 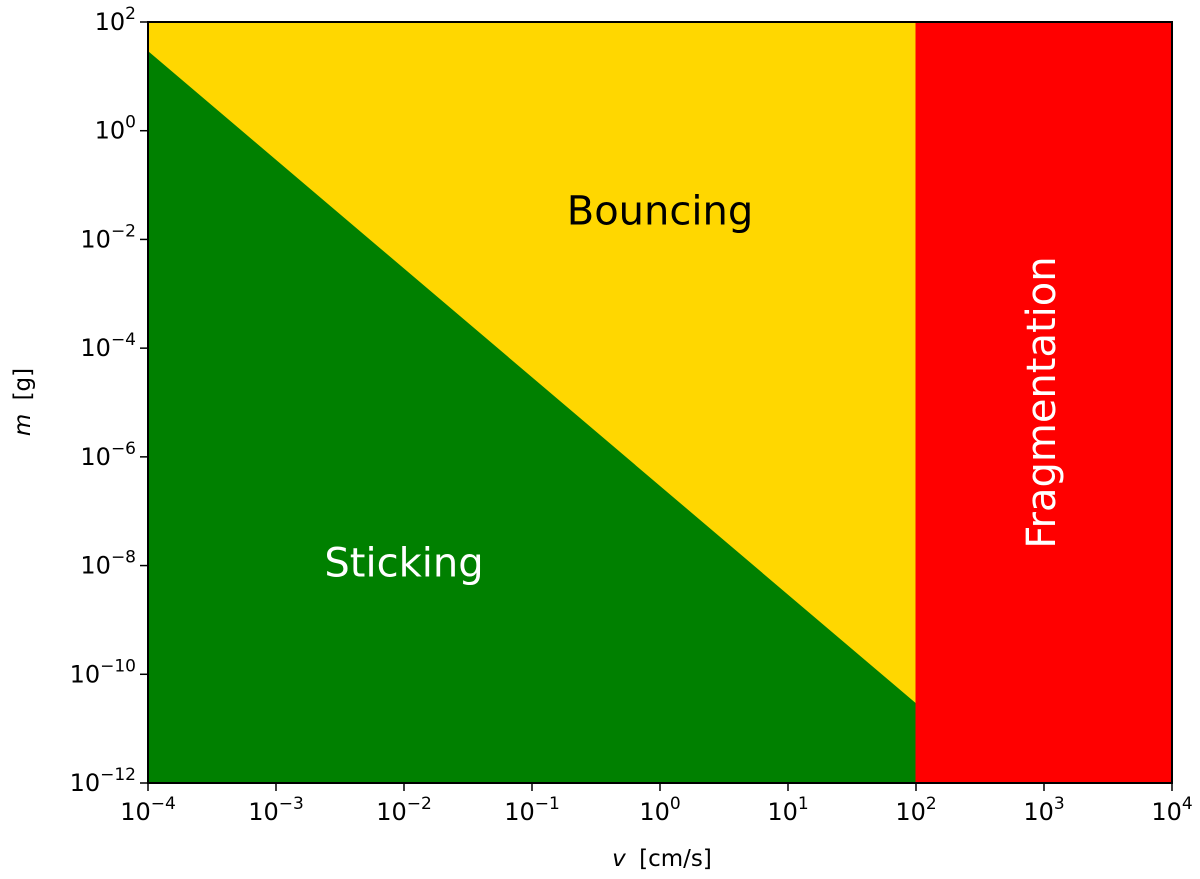 I want to click on x-tick-label: 10⁴, so click(x=1171, y=810).